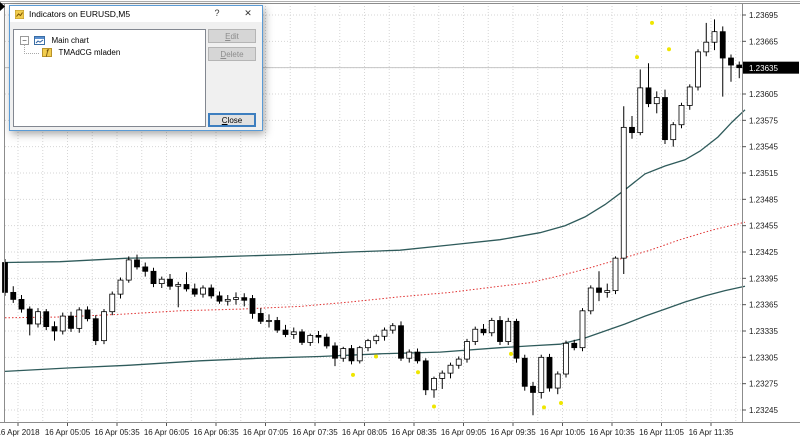 Image resolution: width=800 pixels, height=440 pixels. What do you see at coordinates (232, 120) in the screenshot?
I see `close-button: Close` at bounding box center [232, 120].